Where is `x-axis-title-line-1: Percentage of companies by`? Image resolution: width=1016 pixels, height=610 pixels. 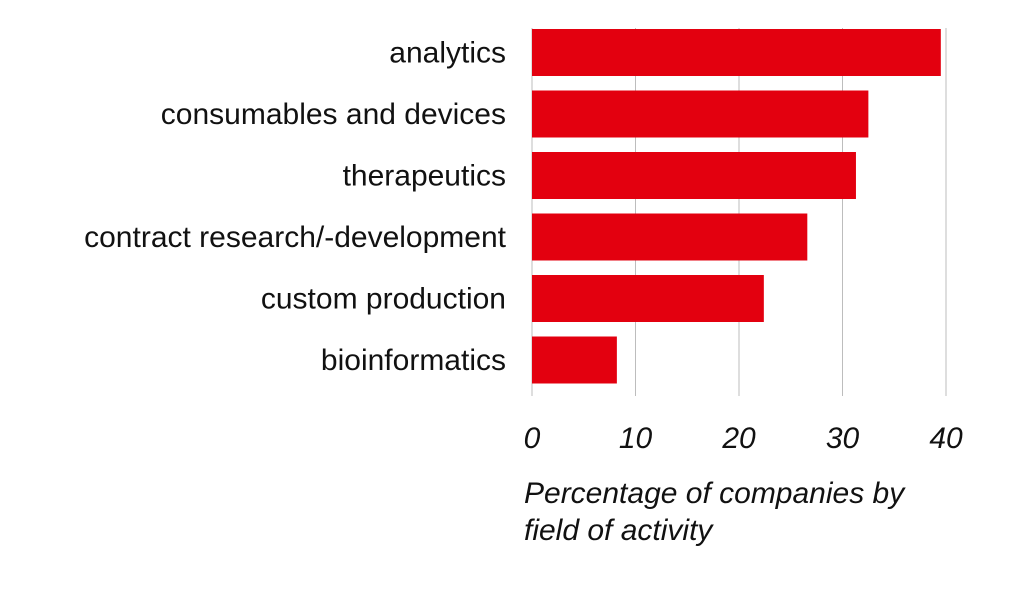
x-axis-title-line-1: Percentage of companies by is located at coordinates (715, 493).